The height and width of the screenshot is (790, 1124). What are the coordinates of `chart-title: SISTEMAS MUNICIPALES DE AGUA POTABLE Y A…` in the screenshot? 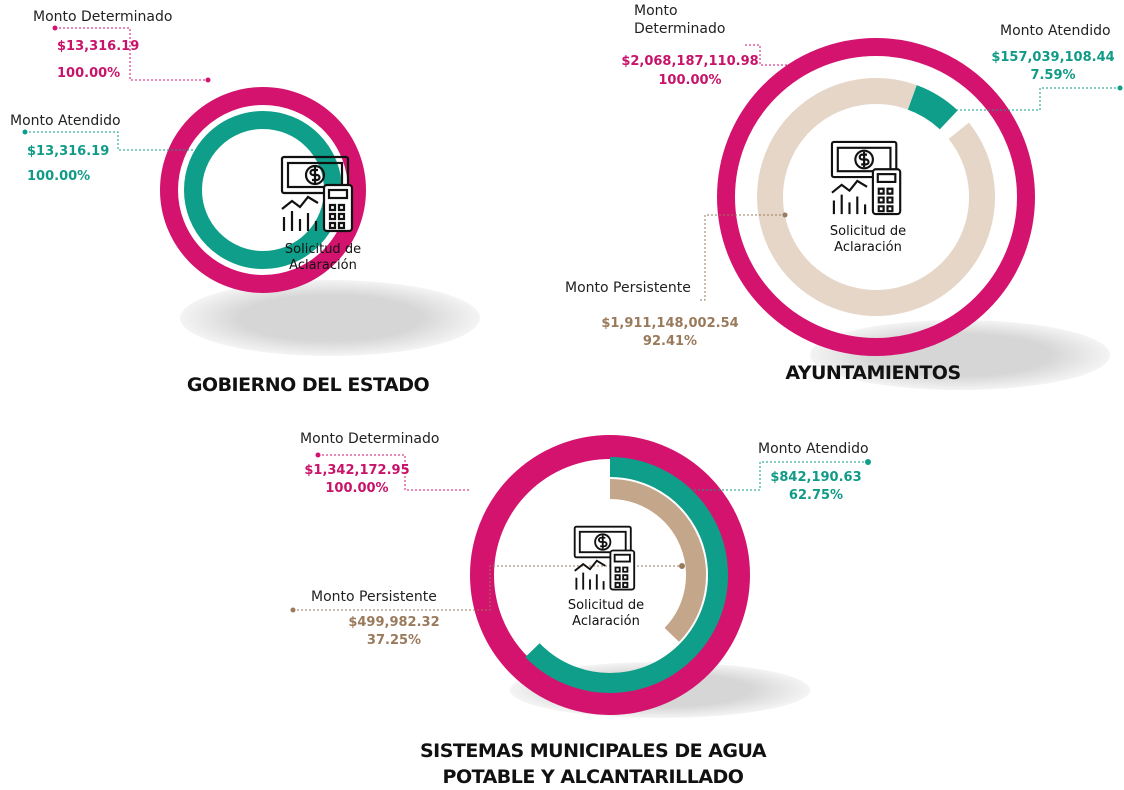 It's located at (593, 764).